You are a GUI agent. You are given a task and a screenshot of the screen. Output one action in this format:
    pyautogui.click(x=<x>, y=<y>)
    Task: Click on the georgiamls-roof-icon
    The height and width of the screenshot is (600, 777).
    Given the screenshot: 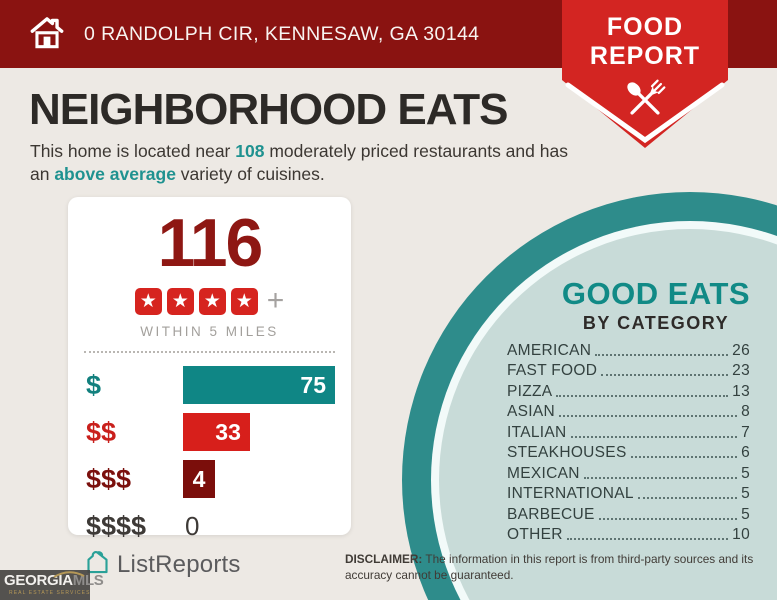 What is the action you would take?
    pyautogui.click(x=69, y=574)
    